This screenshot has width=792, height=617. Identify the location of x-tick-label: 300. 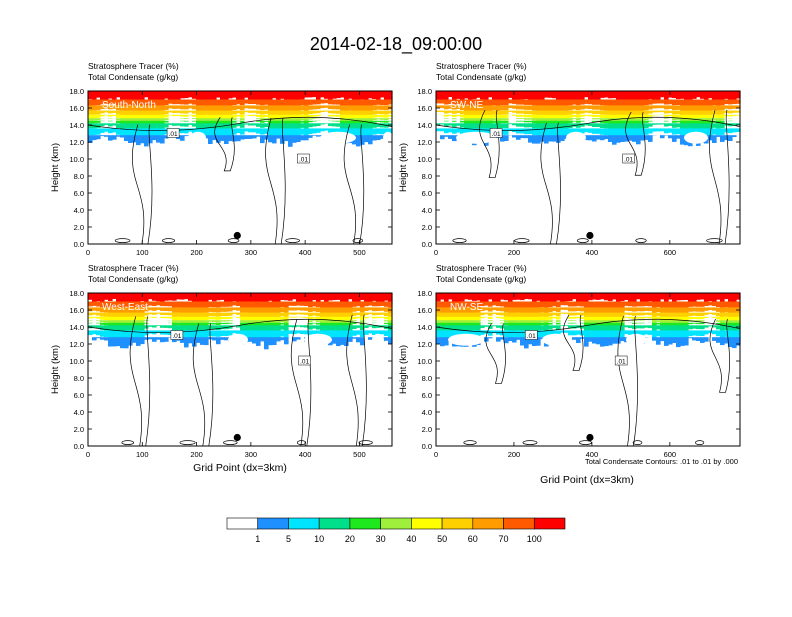
(251, 252).